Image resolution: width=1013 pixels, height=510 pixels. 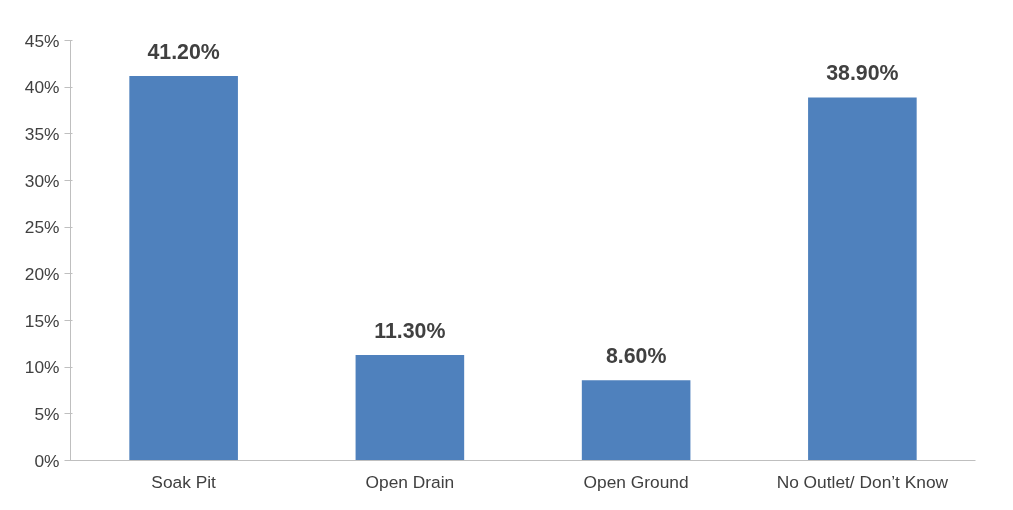 What do you see at coordinates (636, 481) in the screenshot?
I see `x-tick-label: Open Ground` at bounding box center [636, 481].